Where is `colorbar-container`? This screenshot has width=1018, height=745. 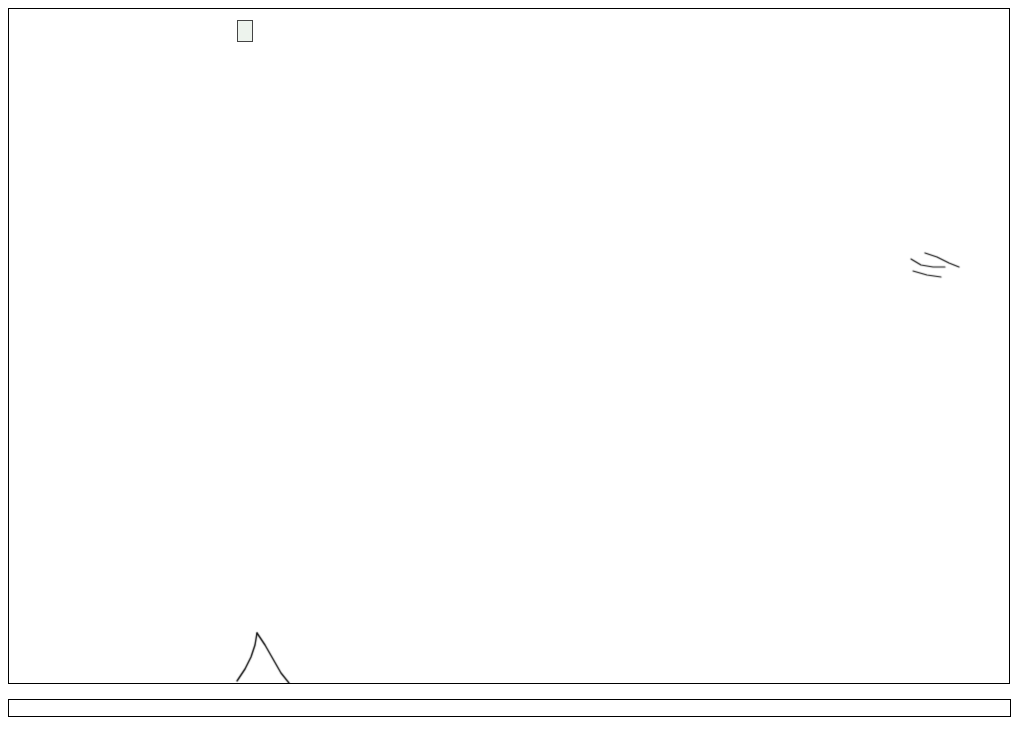 colorbar-container is located at coordinates (509, 708).